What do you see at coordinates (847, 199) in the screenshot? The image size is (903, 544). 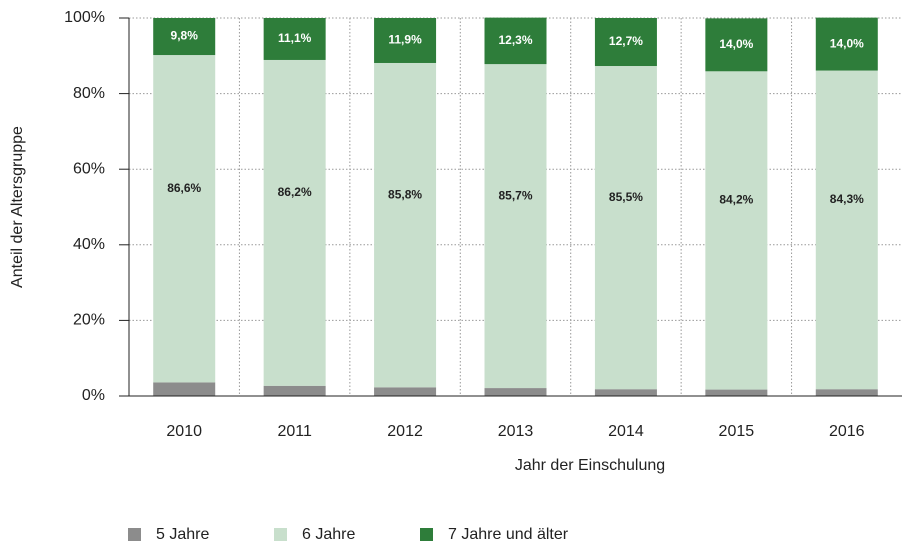 I see `data-label: 84,3%` at bounding box center [847, 199].